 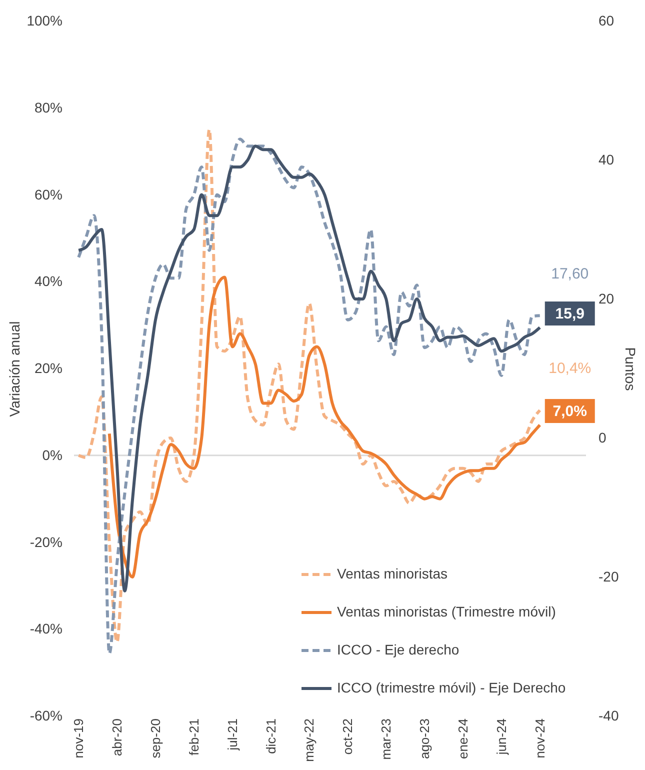 I want to click on data-label: 17,60, so click(x=570, y=274).